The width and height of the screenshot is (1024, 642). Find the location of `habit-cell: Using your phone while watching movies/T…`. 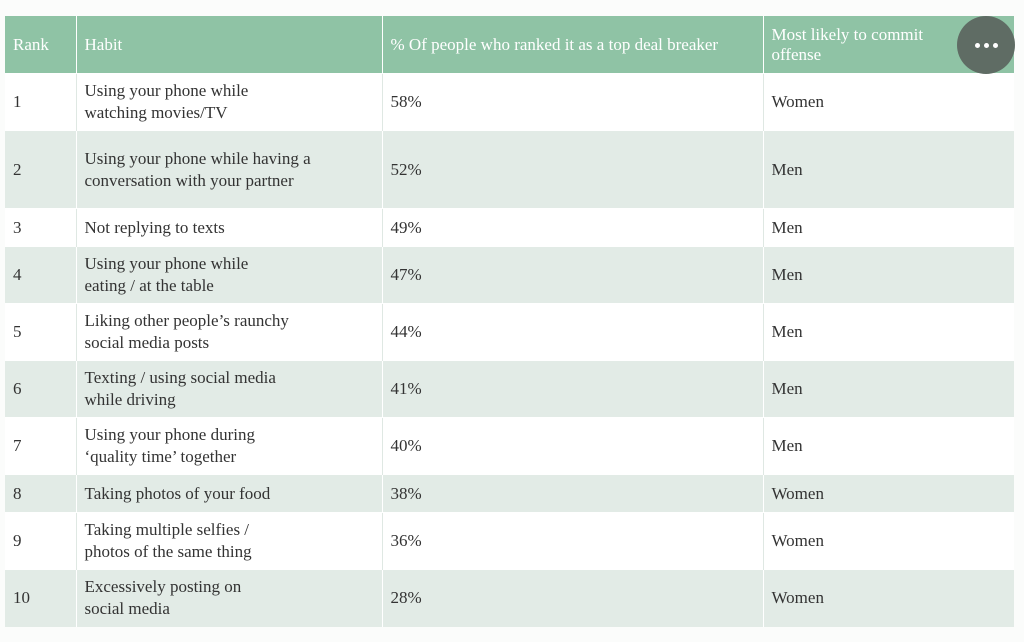

habit-cell: Using your phone while watching movies/T… is located at coordinates (229, 102).